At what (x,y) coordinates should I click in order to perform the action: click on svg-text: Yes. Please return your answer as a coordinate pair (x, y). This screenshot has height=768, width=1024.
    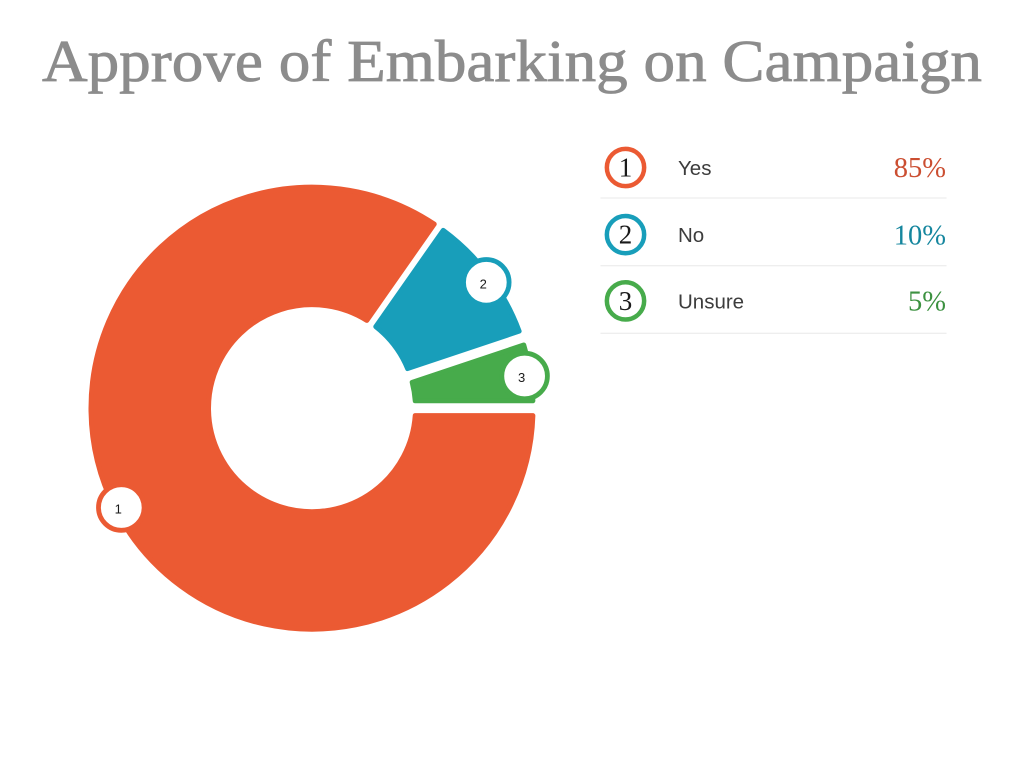
    Looking at the image, I should click on (694, 168).